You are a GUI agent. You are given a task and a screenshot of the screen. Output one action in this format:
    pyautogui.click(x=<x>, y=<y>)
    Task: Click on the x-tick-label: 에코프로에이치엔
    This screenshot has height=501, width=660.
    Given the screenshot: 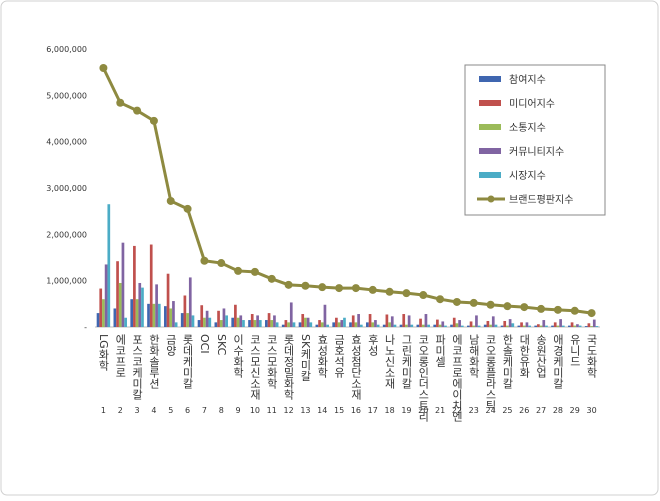 What is the action you would take?
    pyautogui.click(x=456, y=378)
    